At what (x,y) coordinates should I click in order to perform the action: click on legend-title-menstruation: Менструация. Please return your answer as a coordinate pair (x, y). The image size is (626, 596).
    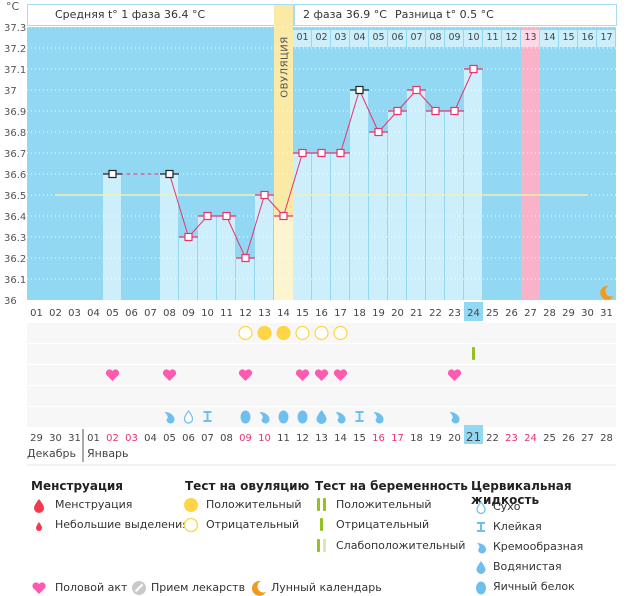
    Looking at the image, I should click on (77, 486).